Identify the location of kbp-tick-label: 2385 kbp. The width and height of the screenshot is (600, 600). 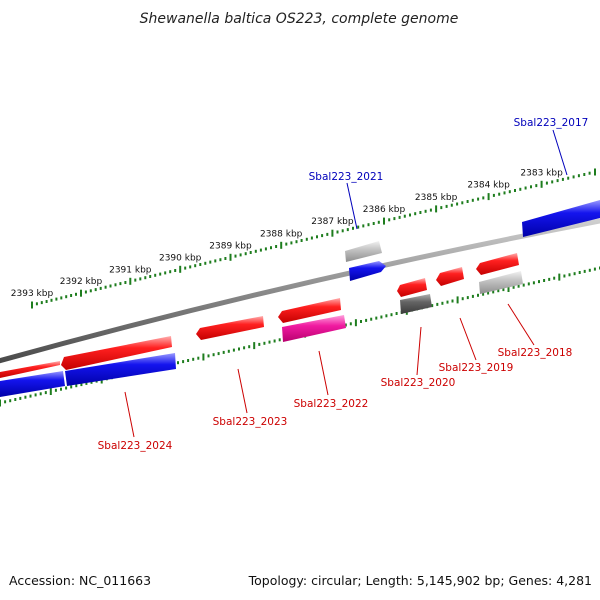
(436, 198).